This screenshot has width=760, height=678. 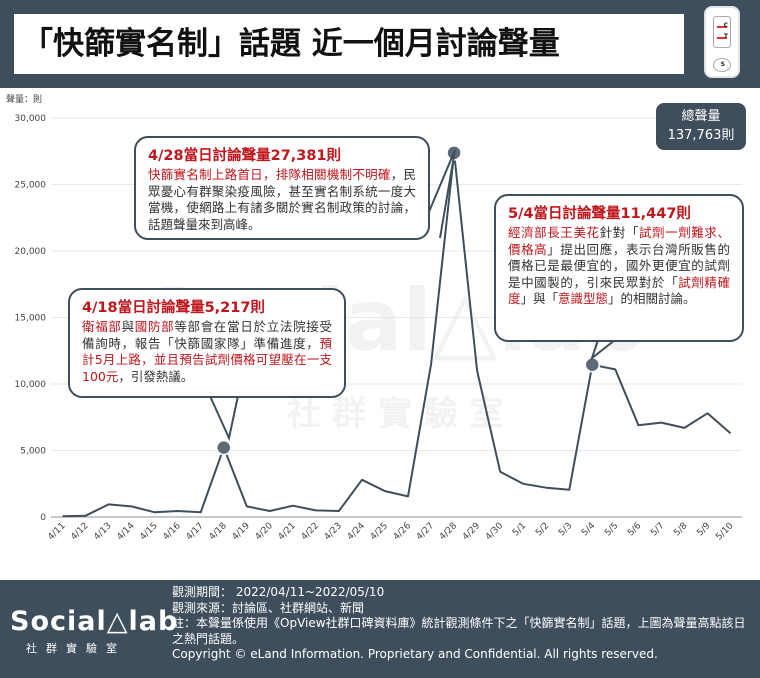 What do you see at coordinates (394, 414) in the screenshot?
I see `watermark-subtitle: 社 群 實 驗 室` at bounding box center [394, 414].